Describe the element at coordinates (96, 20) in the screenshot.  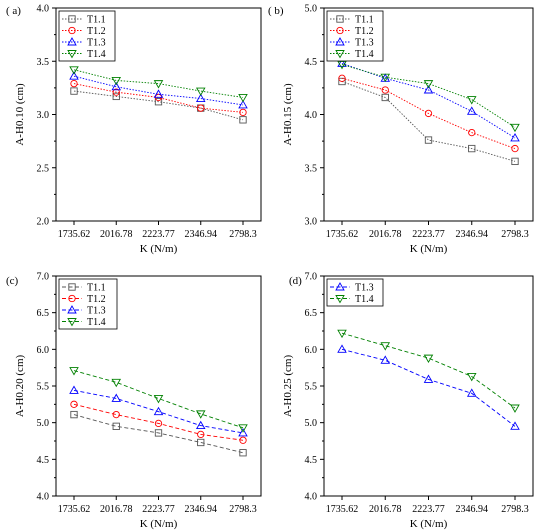
I see `legend-label: T1.1` at that location.